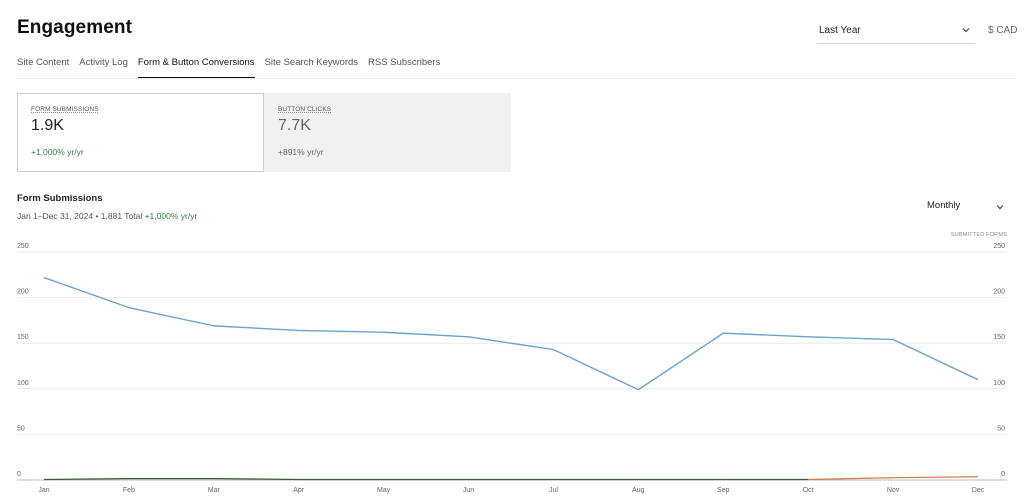  I want to click on kpi-value: 1.9K, so click(47, 125).